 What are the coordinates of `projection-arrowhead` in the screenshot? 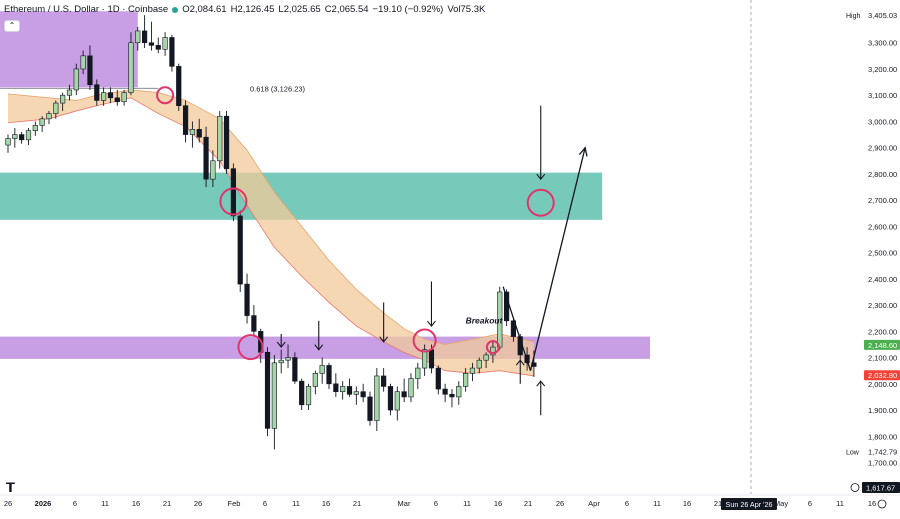 It's located at (583, 151).